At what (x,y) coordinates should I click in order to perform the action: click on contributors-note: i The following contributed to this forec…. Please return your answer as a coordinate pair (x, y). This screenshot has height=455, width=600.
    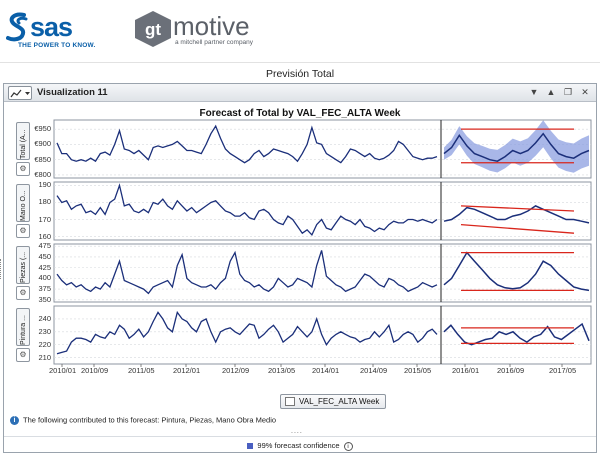
    Looking at the image, I should click on (143, 420).